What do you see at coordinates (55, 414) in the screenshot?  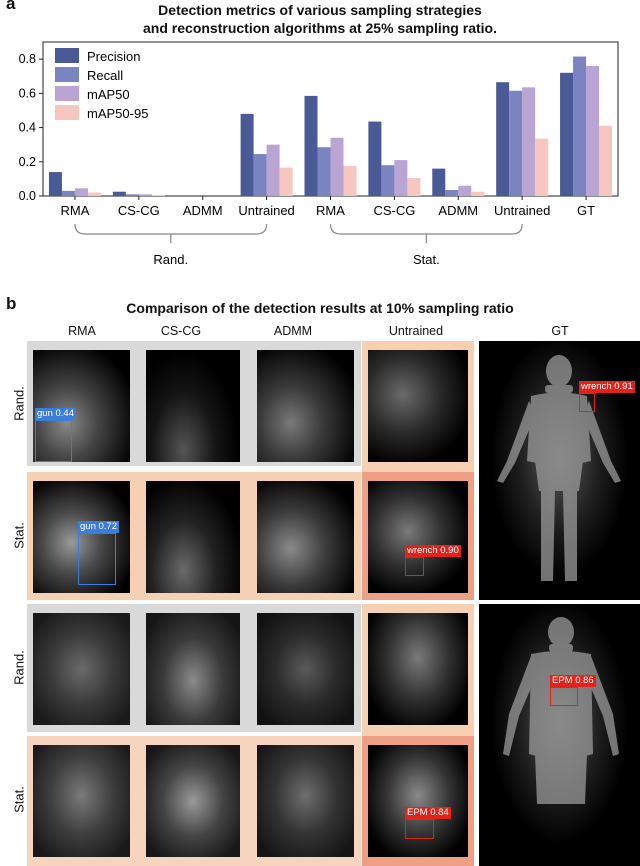 I see `detection-label: gun 0.44` at bounding box center [55, 414].